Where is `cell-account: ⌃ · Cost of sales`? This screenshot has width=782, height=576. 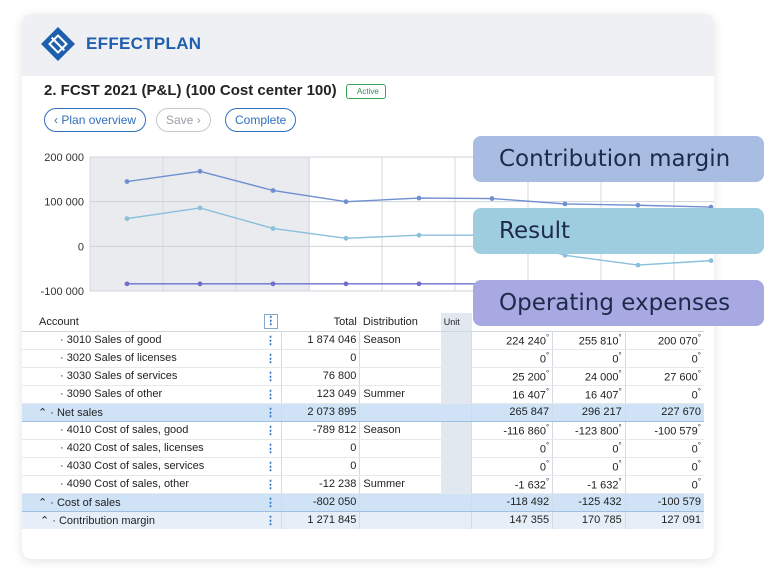
cell-account: ⌃ · Cost of sales is located at coordinates (141, 502).